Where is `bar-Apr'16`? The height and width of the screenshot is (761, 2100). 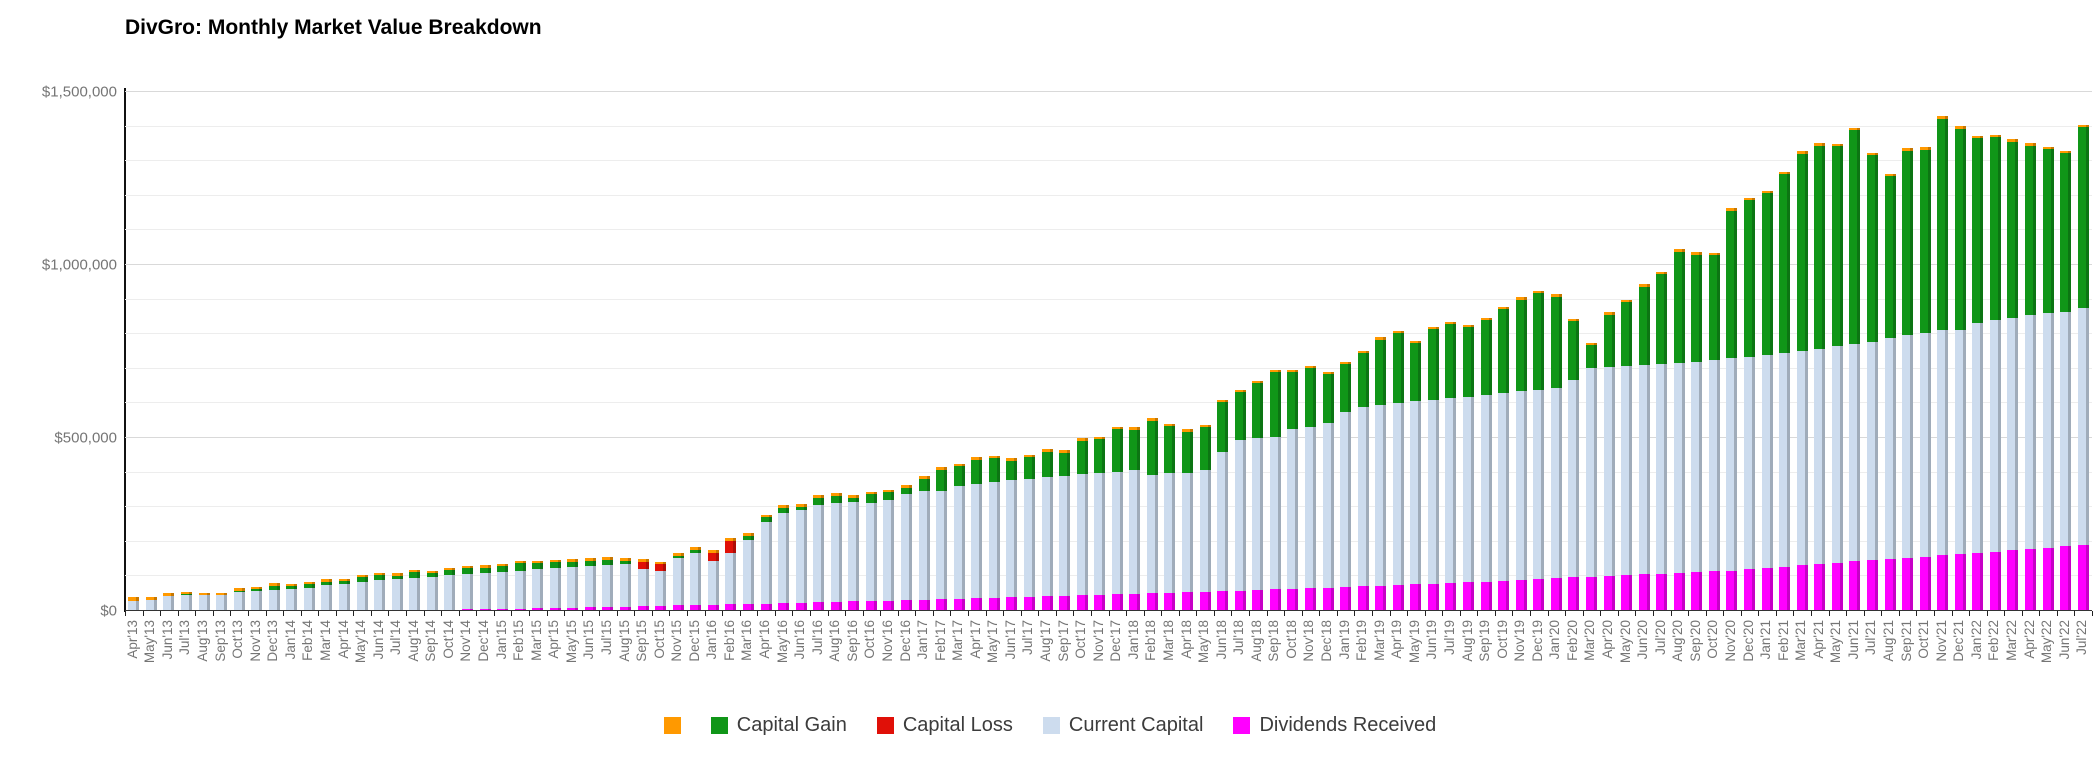
bar-Apr'16 is located at coordinates (766, 562).